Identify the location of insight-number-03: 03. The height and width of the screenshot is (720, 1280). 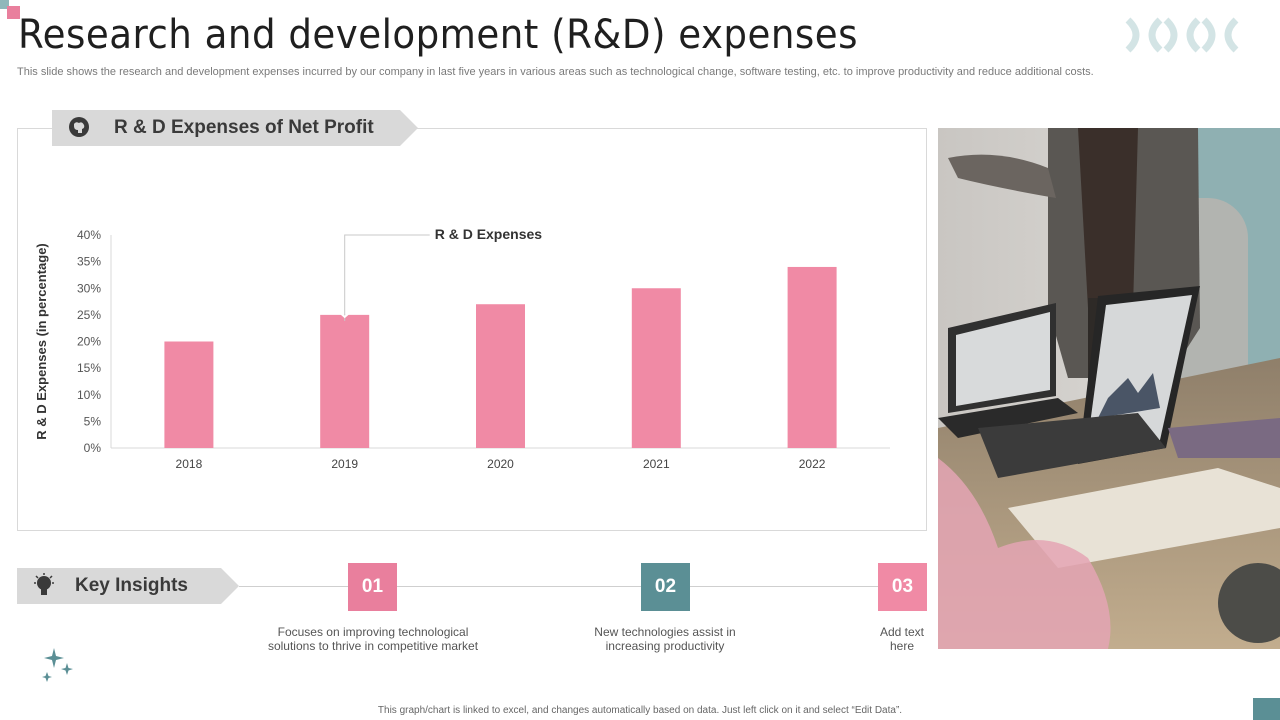
(902, 587).